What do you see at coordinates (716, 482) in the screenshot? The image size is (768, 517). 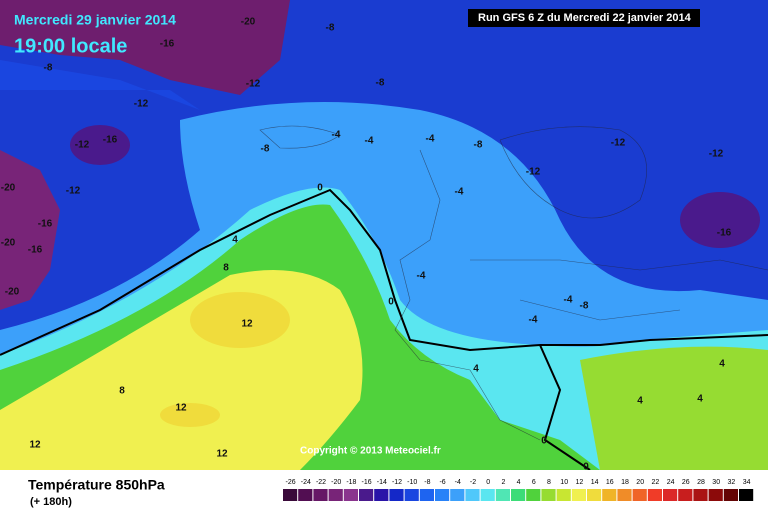 I see `scale-label: 30` at bounding box center [716, 482].